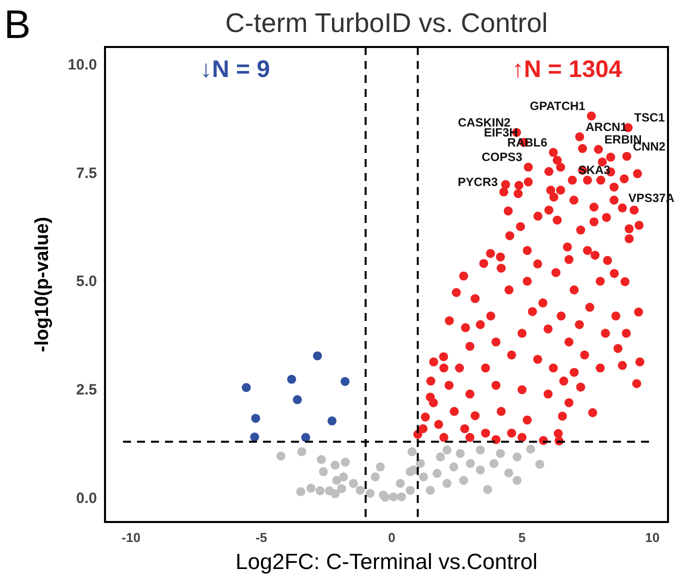 The image size is (683, 579). Describe the element at coordinates (567, 69) in the screenshot. I see `series-label: ↑N = 1304` at that location.